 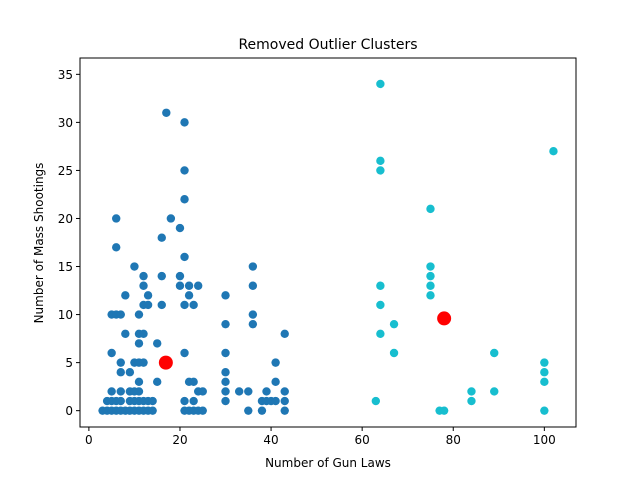 What do you see at coordinates (320, 437) in the screenshot?
I see `x-axis-ticks: 0 20 40 60 80 100` at bounding box center [320, 437].